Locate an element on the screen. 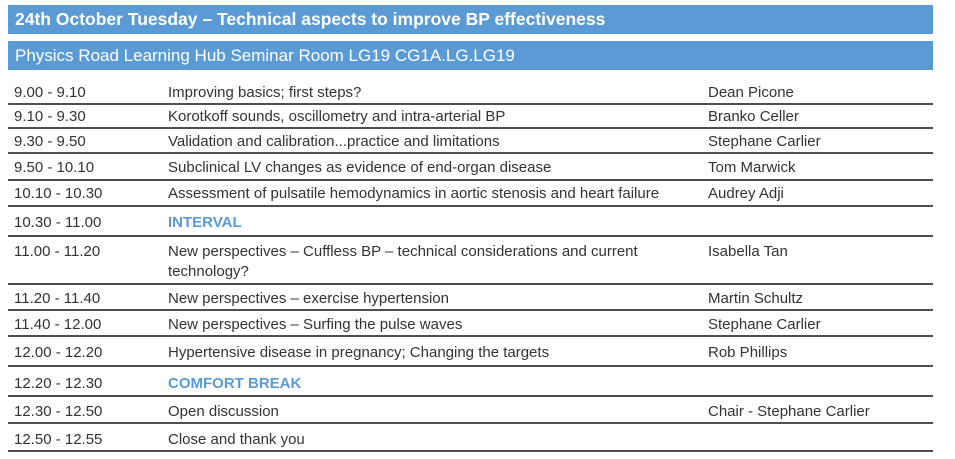 The width and height of the screenshot is (955, 459). time-cell: 12.50 - 12.55 is located at coordinates (58, 439).